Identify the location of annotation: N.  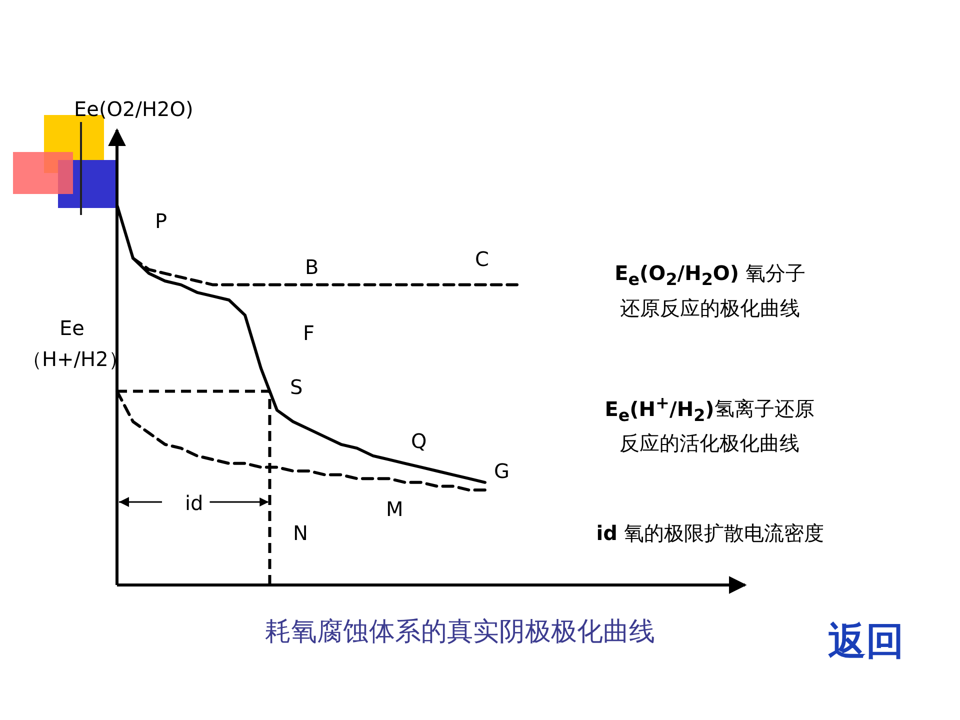
(300, 533).